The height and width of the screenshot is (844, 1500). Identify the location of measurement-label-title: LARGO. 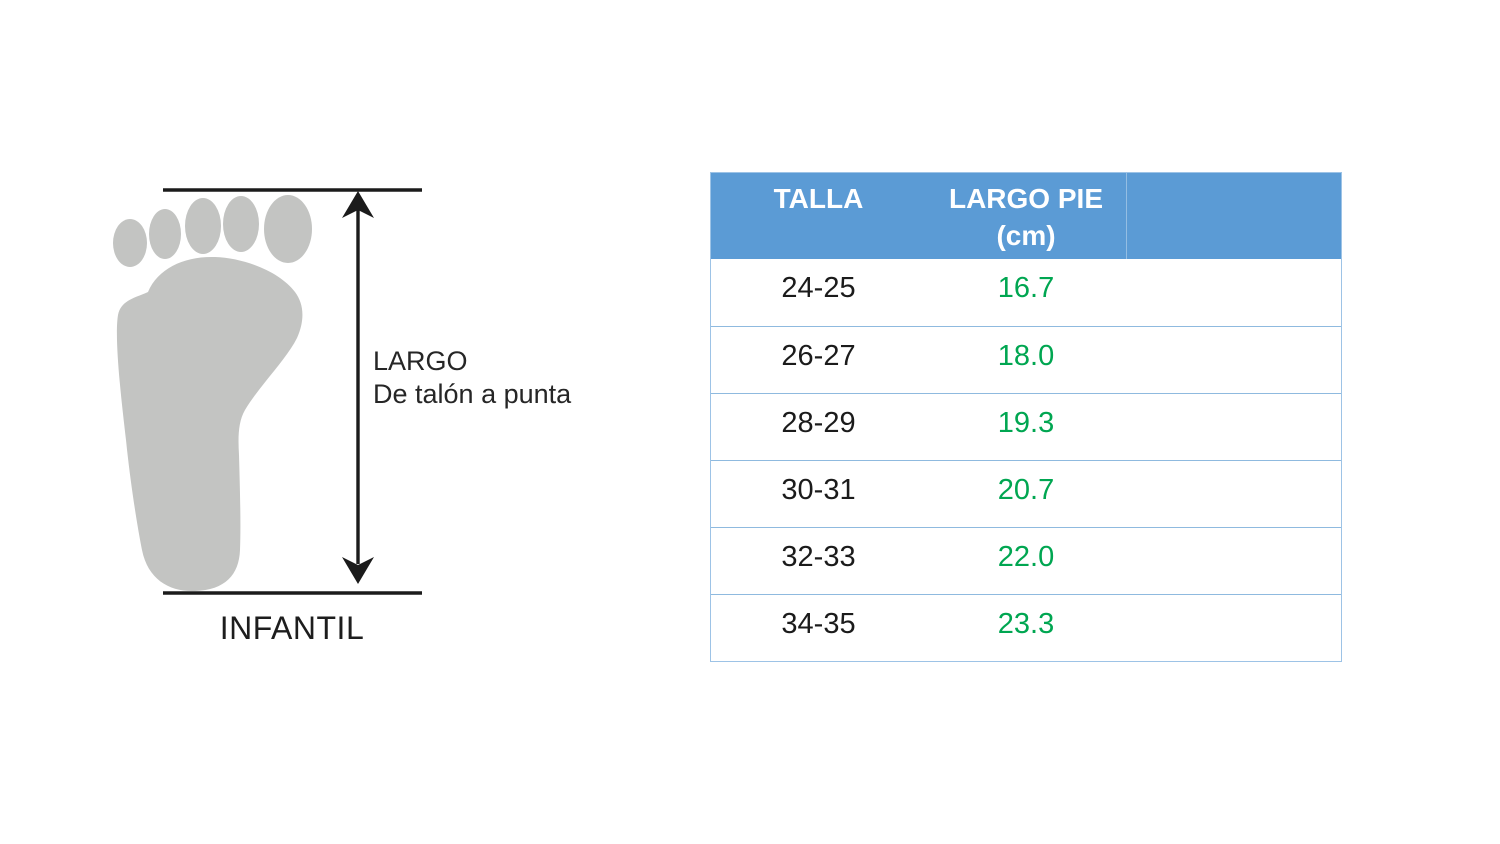
(420, 361).